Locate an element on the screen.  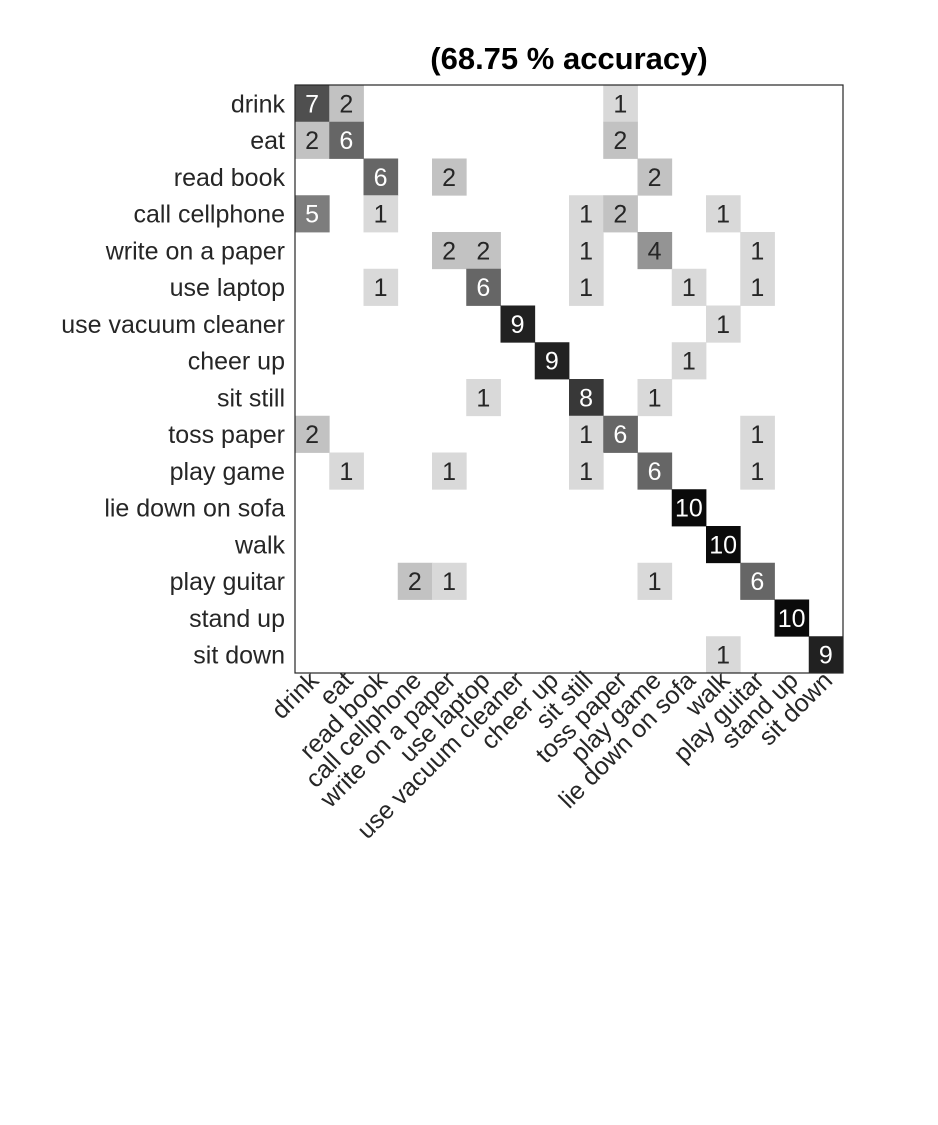
y-tick-label: read book is located at coordinates (230, 178).